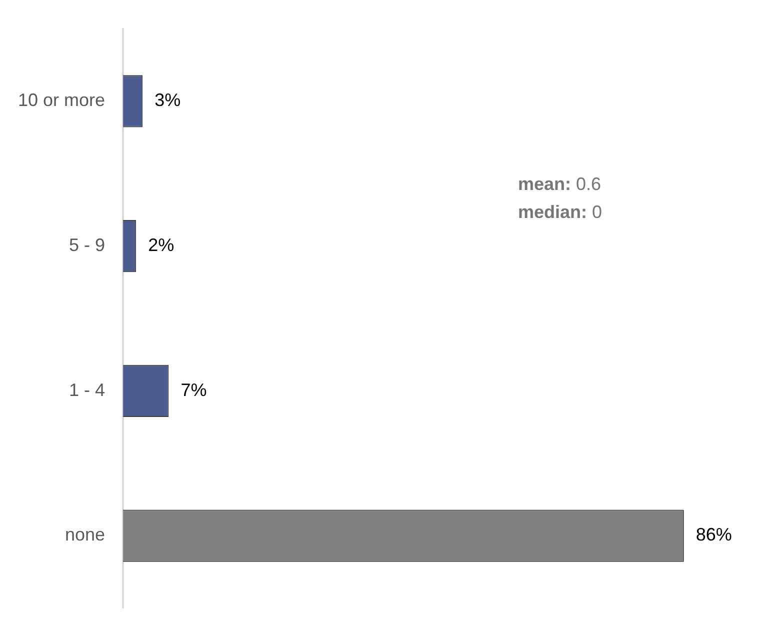 The width and height of the screenshot is (778, 637). Describe the element at coordinates (560, 184) in the screenshot. I see `annotation: mean: 0.6` at that location.